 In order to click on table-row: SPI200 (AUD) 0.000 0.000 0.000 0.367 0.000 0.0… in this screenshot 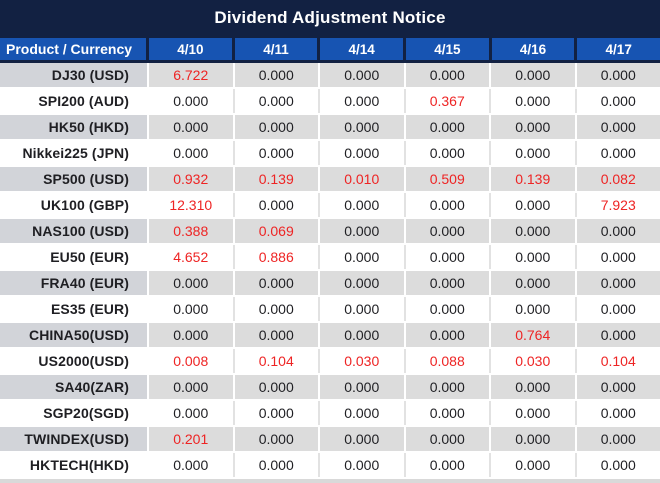, I will do `click(330, 102)`.